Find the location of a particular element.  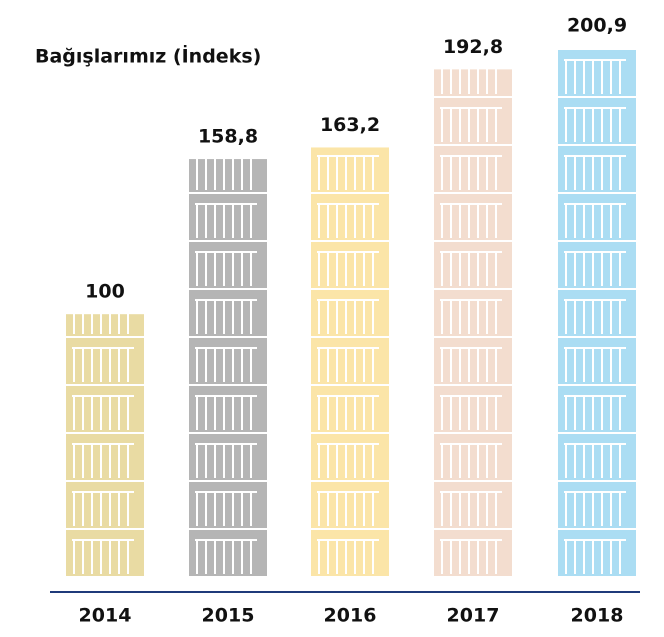

value-label: 158,8 is located at coordinates (228, 137).